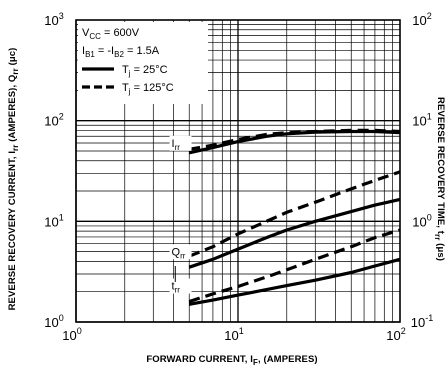 Image resolution: width=445 pixels, height=372 pixels. Describe the element at coordinates (294, 281) in the screenshot. I see `series-trr-25c` at that location.